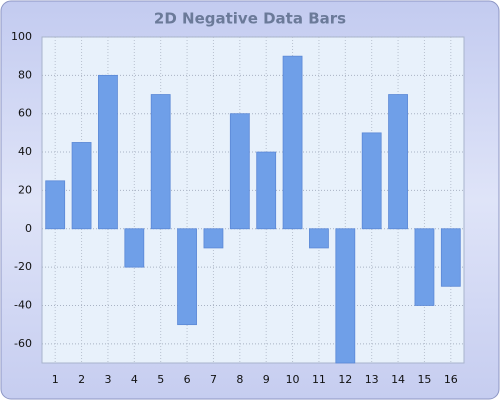 The image size is (500, 404). What do you see at coordinates (451, 379) in the screenshot?
I see `x-tick-label: 16` at bounding box center [451, 379].